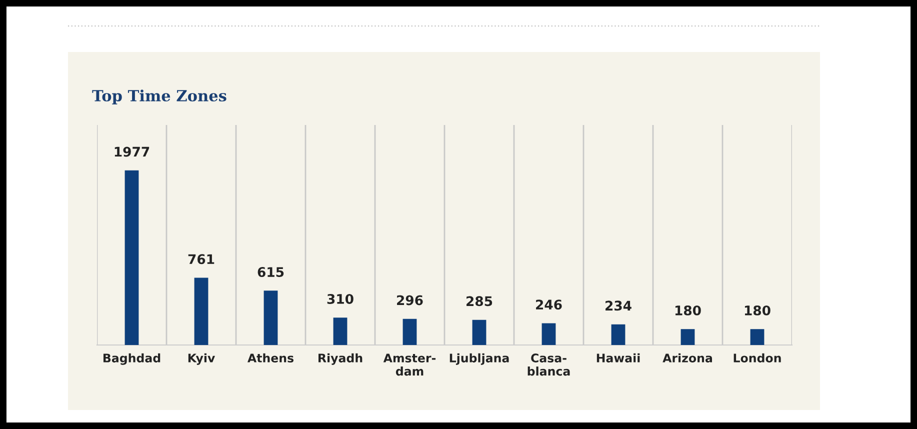 This screenshot has width=917, height=429. What do you see at coordinates (479, 359) in the screenshot?
I see `x-tick-label: Ljubljana` at bounding box center [479, 359].